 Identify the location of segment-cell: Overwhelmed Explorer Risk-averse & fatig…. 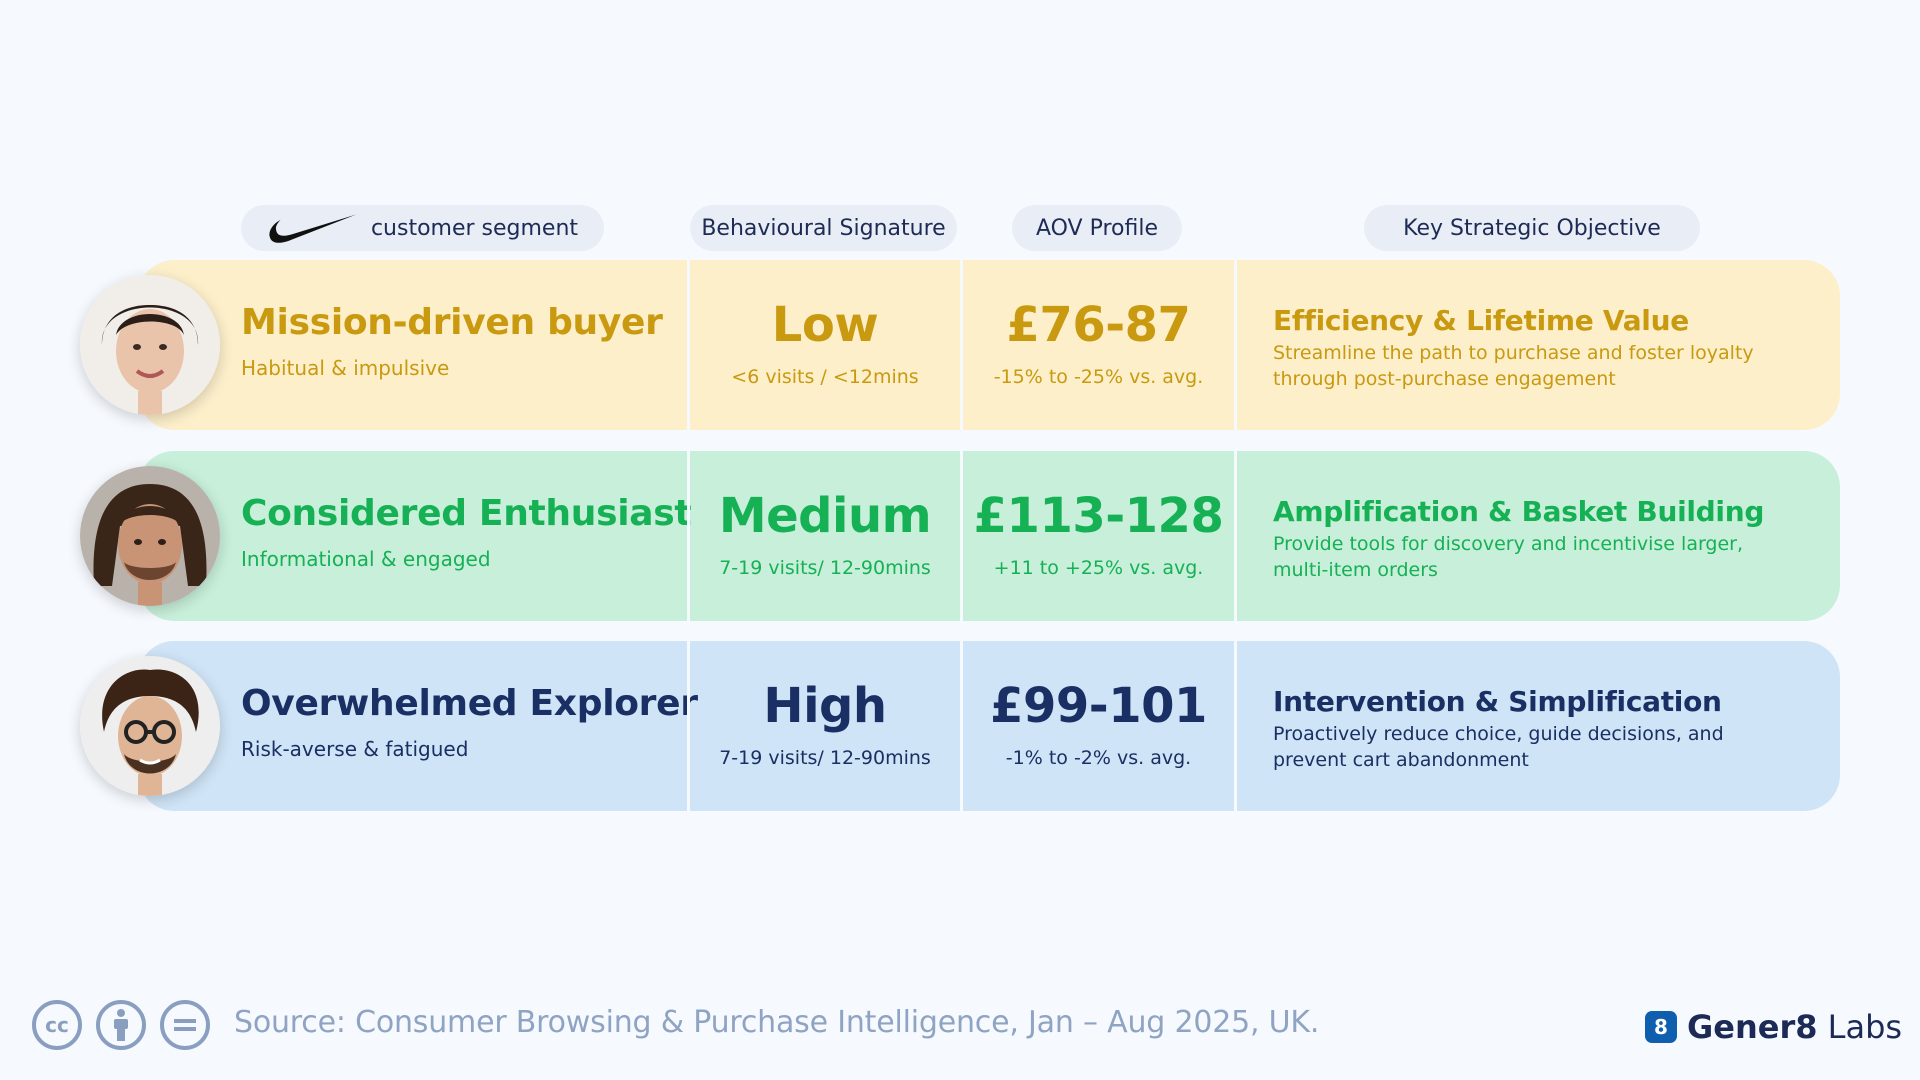
(418, 726).